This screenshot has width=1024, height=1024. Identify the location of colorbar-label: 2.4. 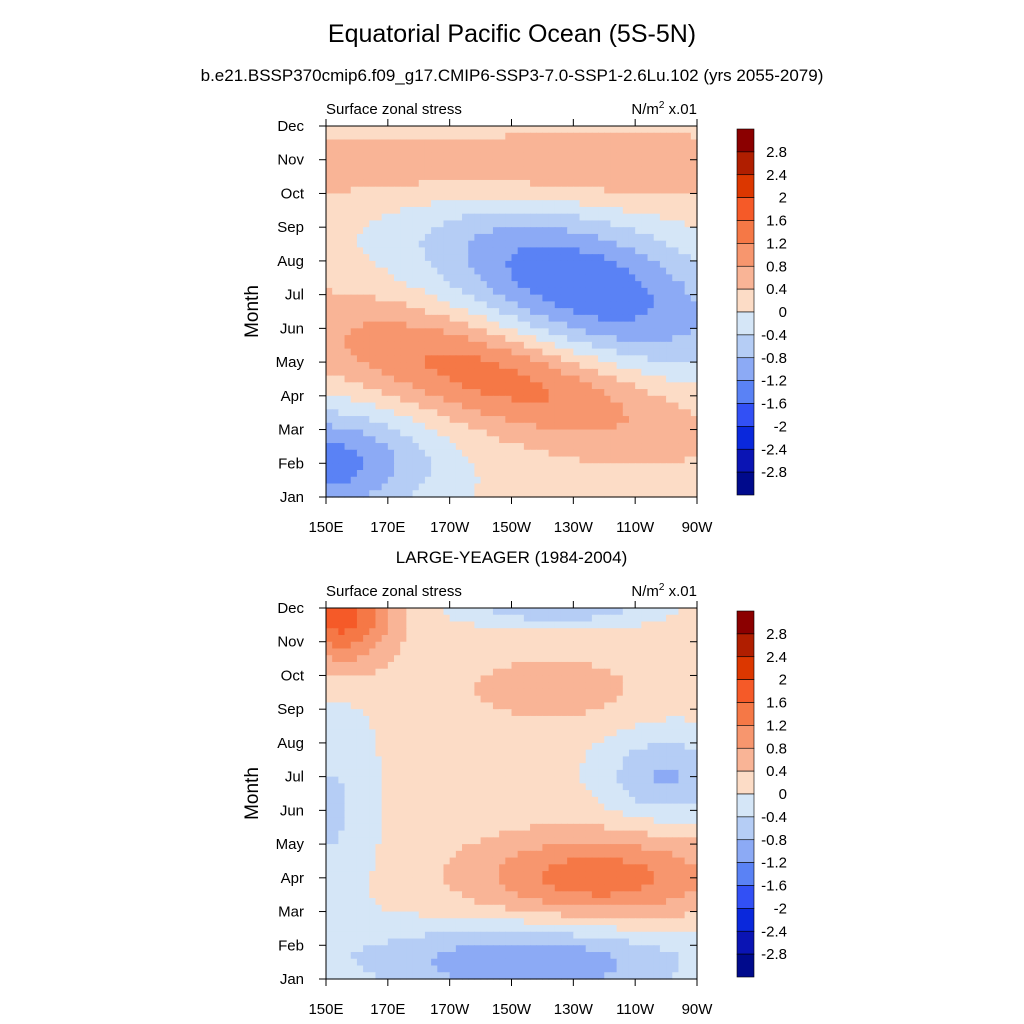
(776, 175).